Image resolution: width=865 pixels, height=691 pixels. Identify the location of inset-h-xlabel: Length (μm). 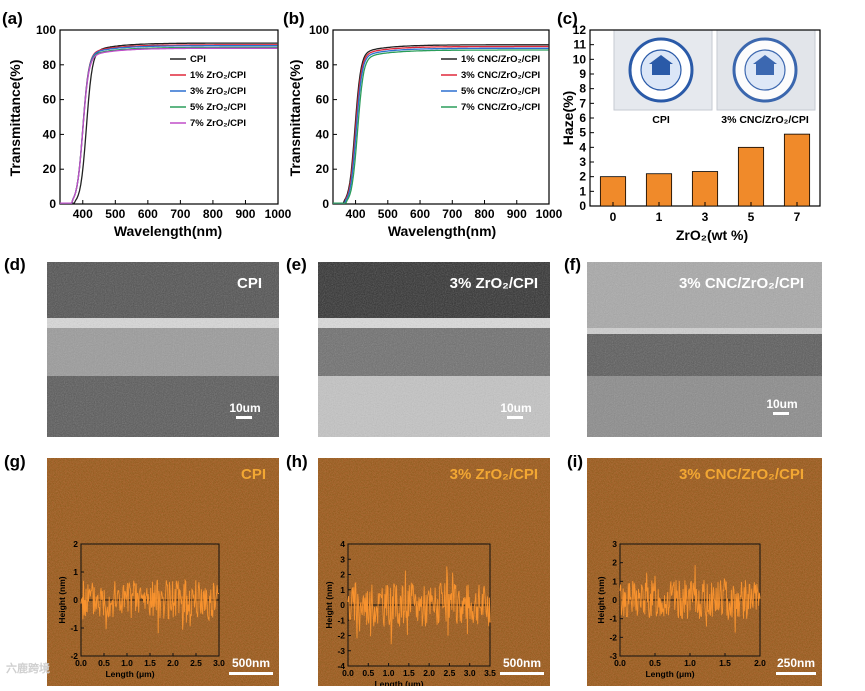
(398, 682).